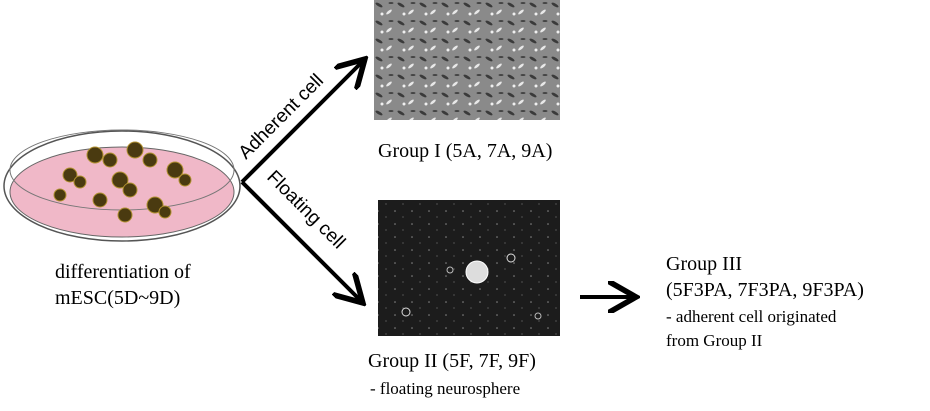 The height and width of the screenshot is (411, 930). I want to click on arrow-label: Adherent cell, so click(281, 116).